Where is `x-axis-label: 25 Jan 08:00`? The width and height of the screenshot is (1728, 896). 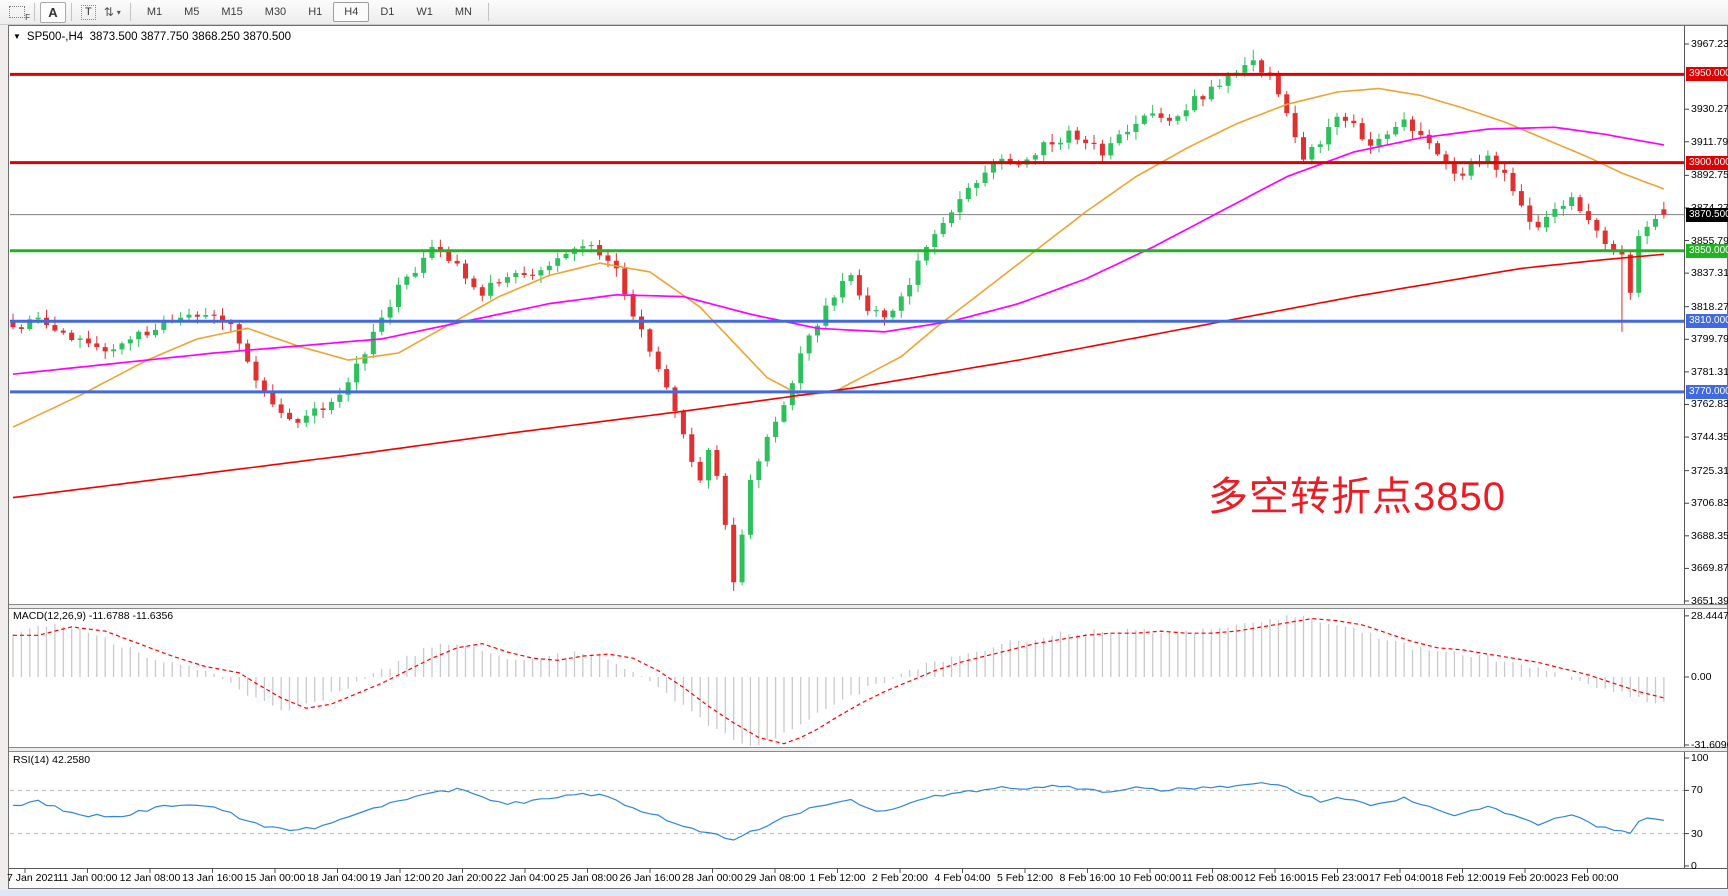
x-axis-label: 25 Jan 08:00 is located at coordinates (587, 878).